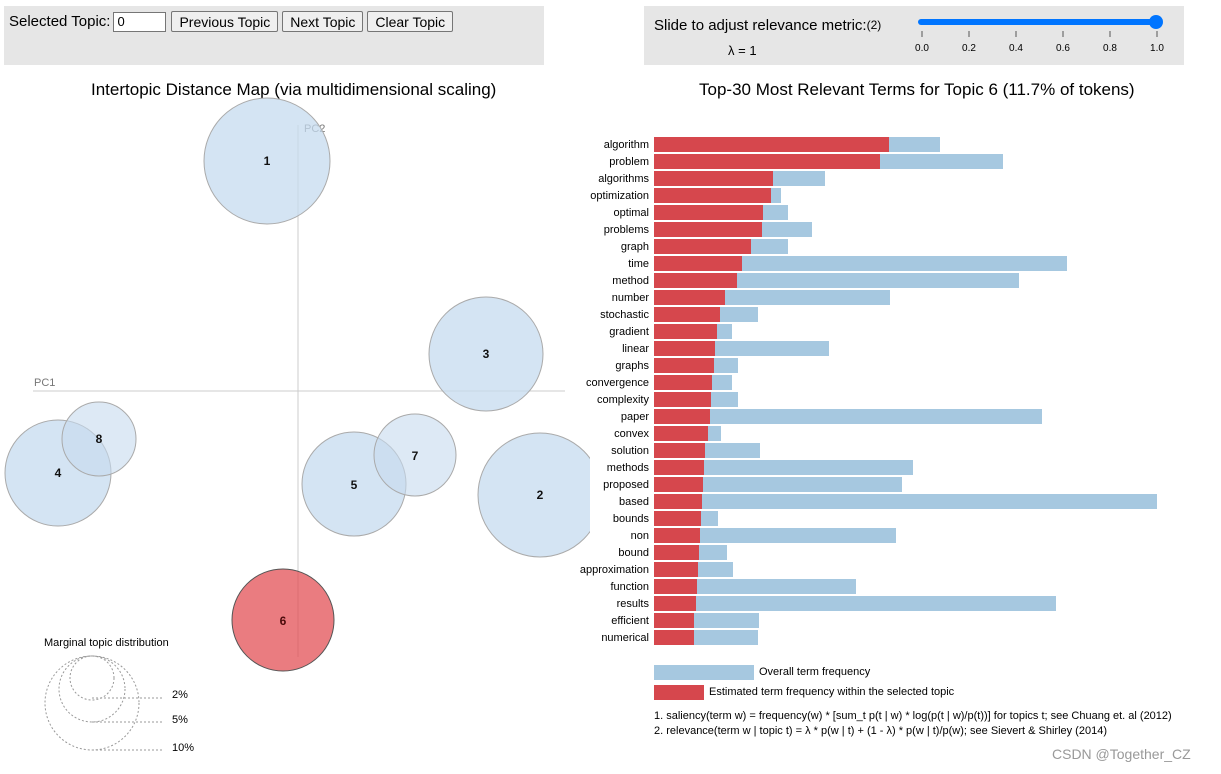 The image size is (1221, 774). I want to click on topic-label-6: 6, so click(283, 621).